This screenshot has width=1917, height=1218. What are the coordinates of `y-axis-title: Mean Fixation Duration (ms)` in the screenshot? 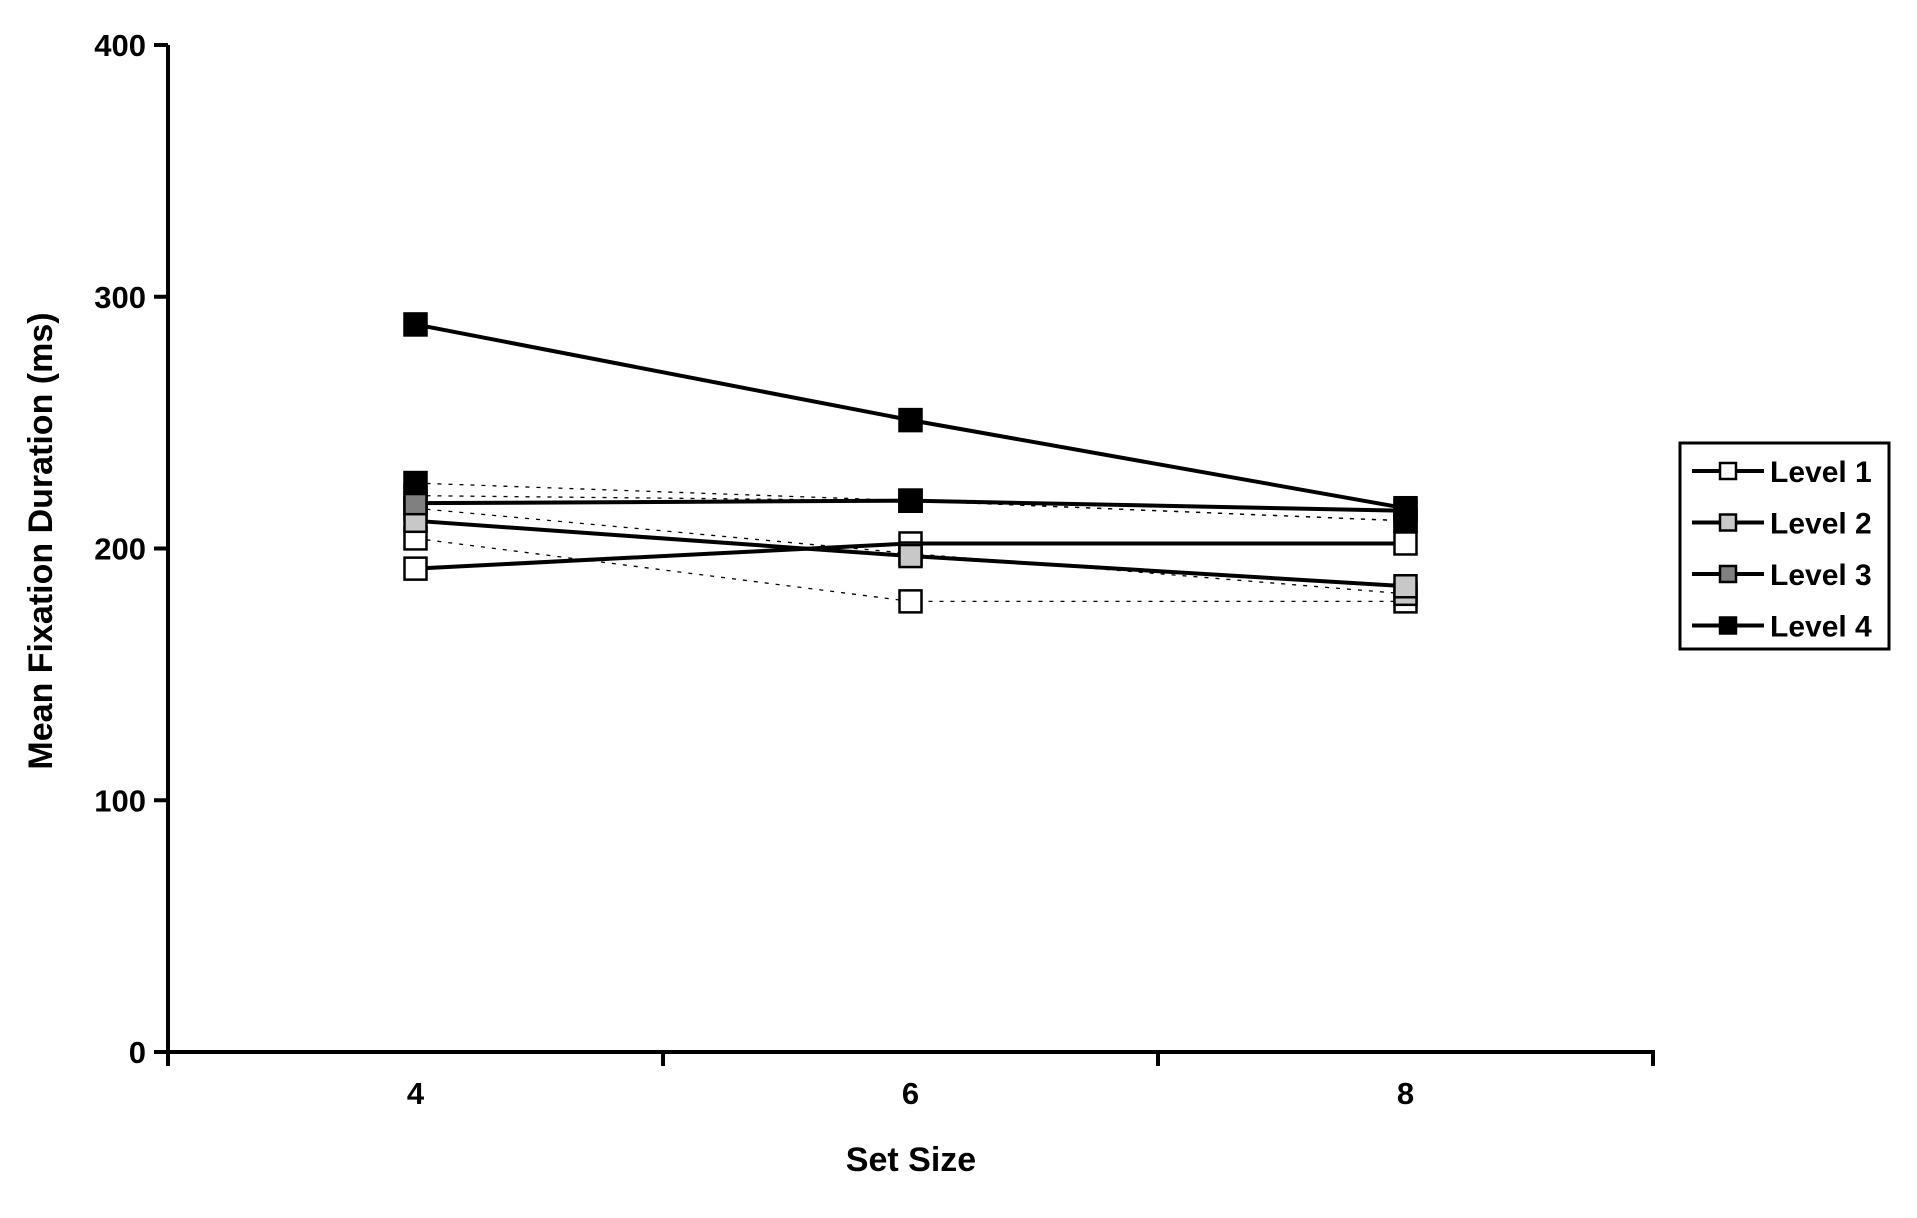 It's located at (41, 540).